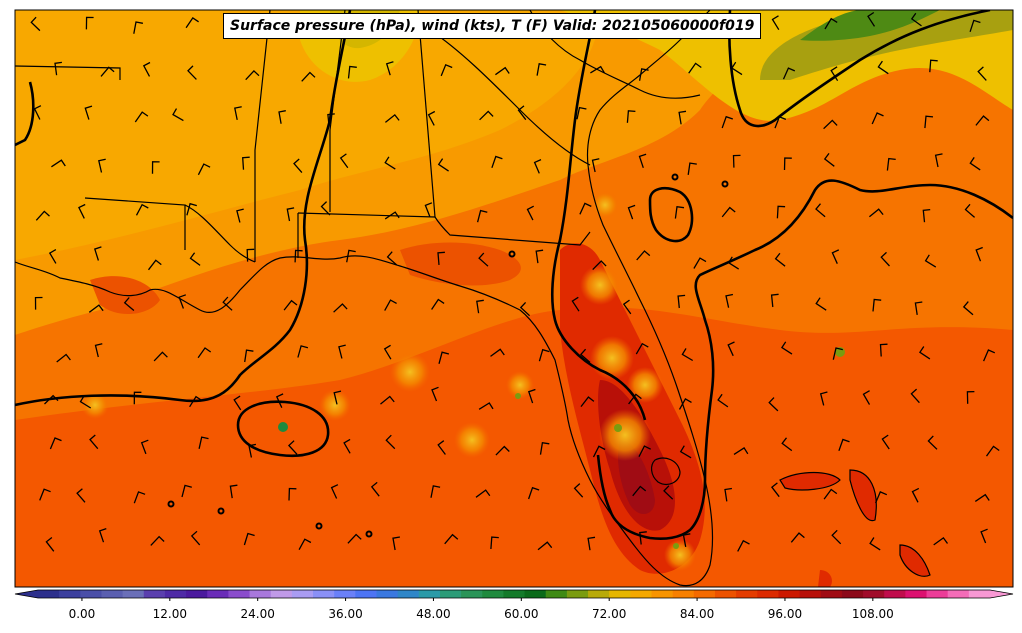 The image size is (1022, 633). What do you see at coordinates (785, 614) in the screenshot?
I see `colorbar-tick-label: 96.00` at bounding box center [785, 614].